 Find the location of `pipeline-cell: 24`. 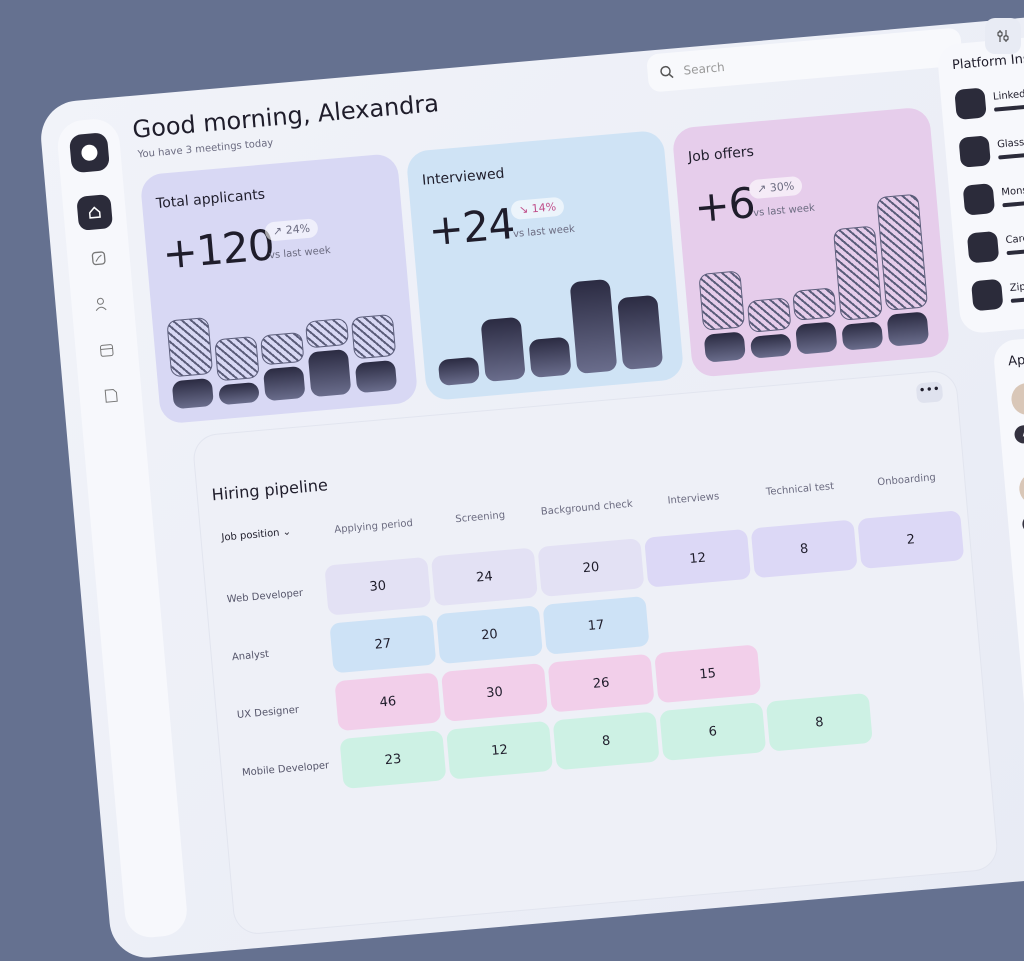

pipeline-cell: 24 is located at coordinates (484, 577).